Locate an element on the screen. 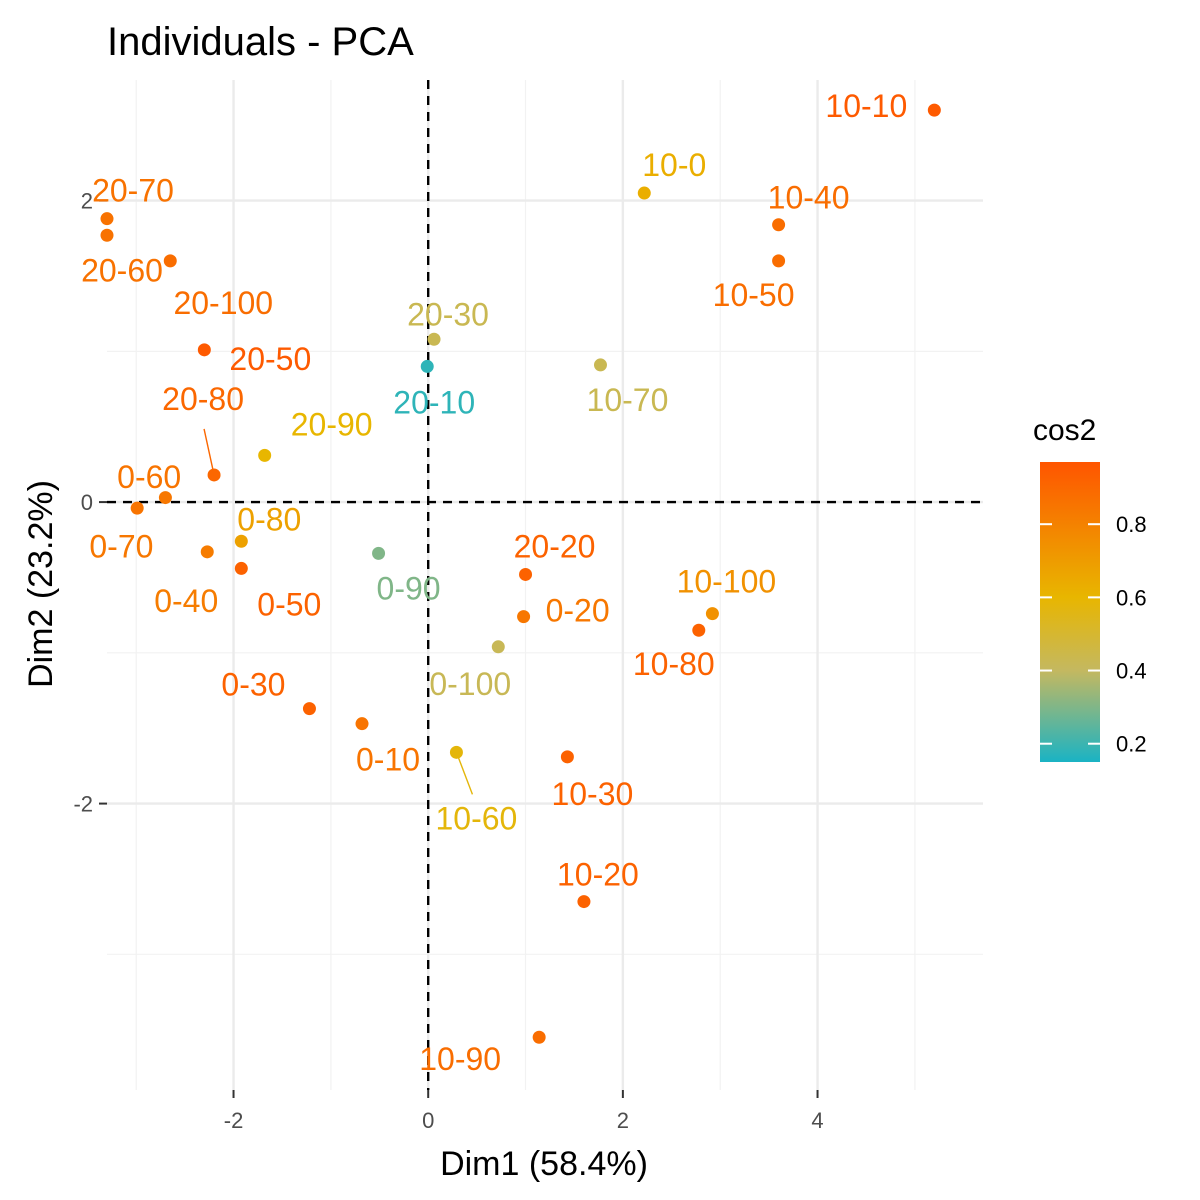  point-label-20-20: 20-20 is located at coordinates (555, 546).